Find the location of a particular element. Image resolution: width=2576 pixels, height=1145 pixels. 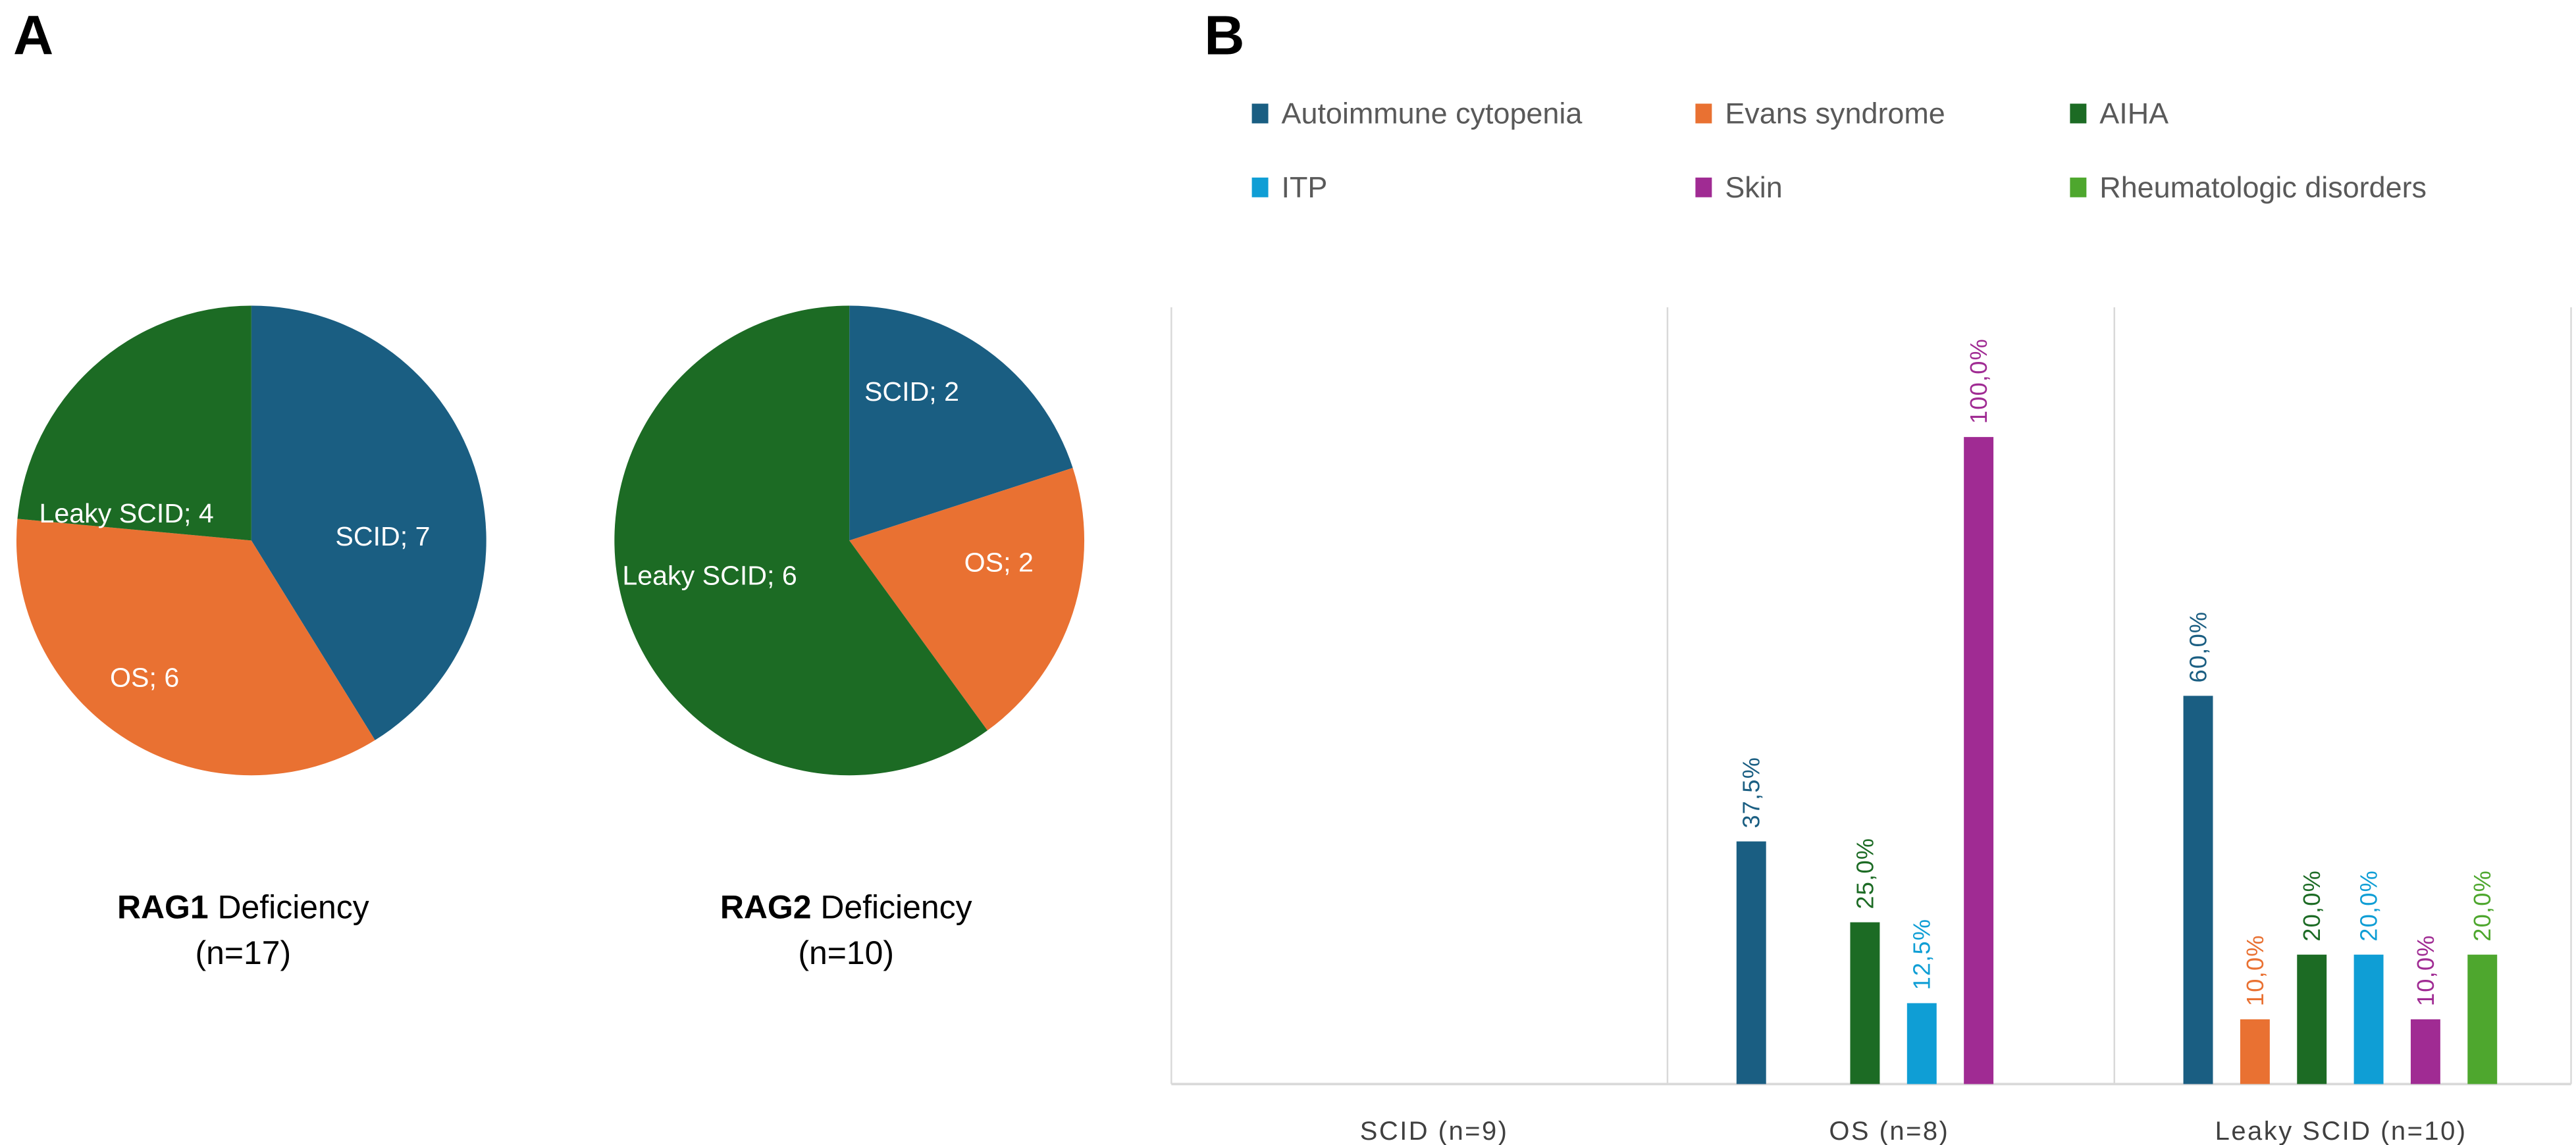

data-label-aiha-os-n-8: 25,0% is located at coordinates (1864, 873).